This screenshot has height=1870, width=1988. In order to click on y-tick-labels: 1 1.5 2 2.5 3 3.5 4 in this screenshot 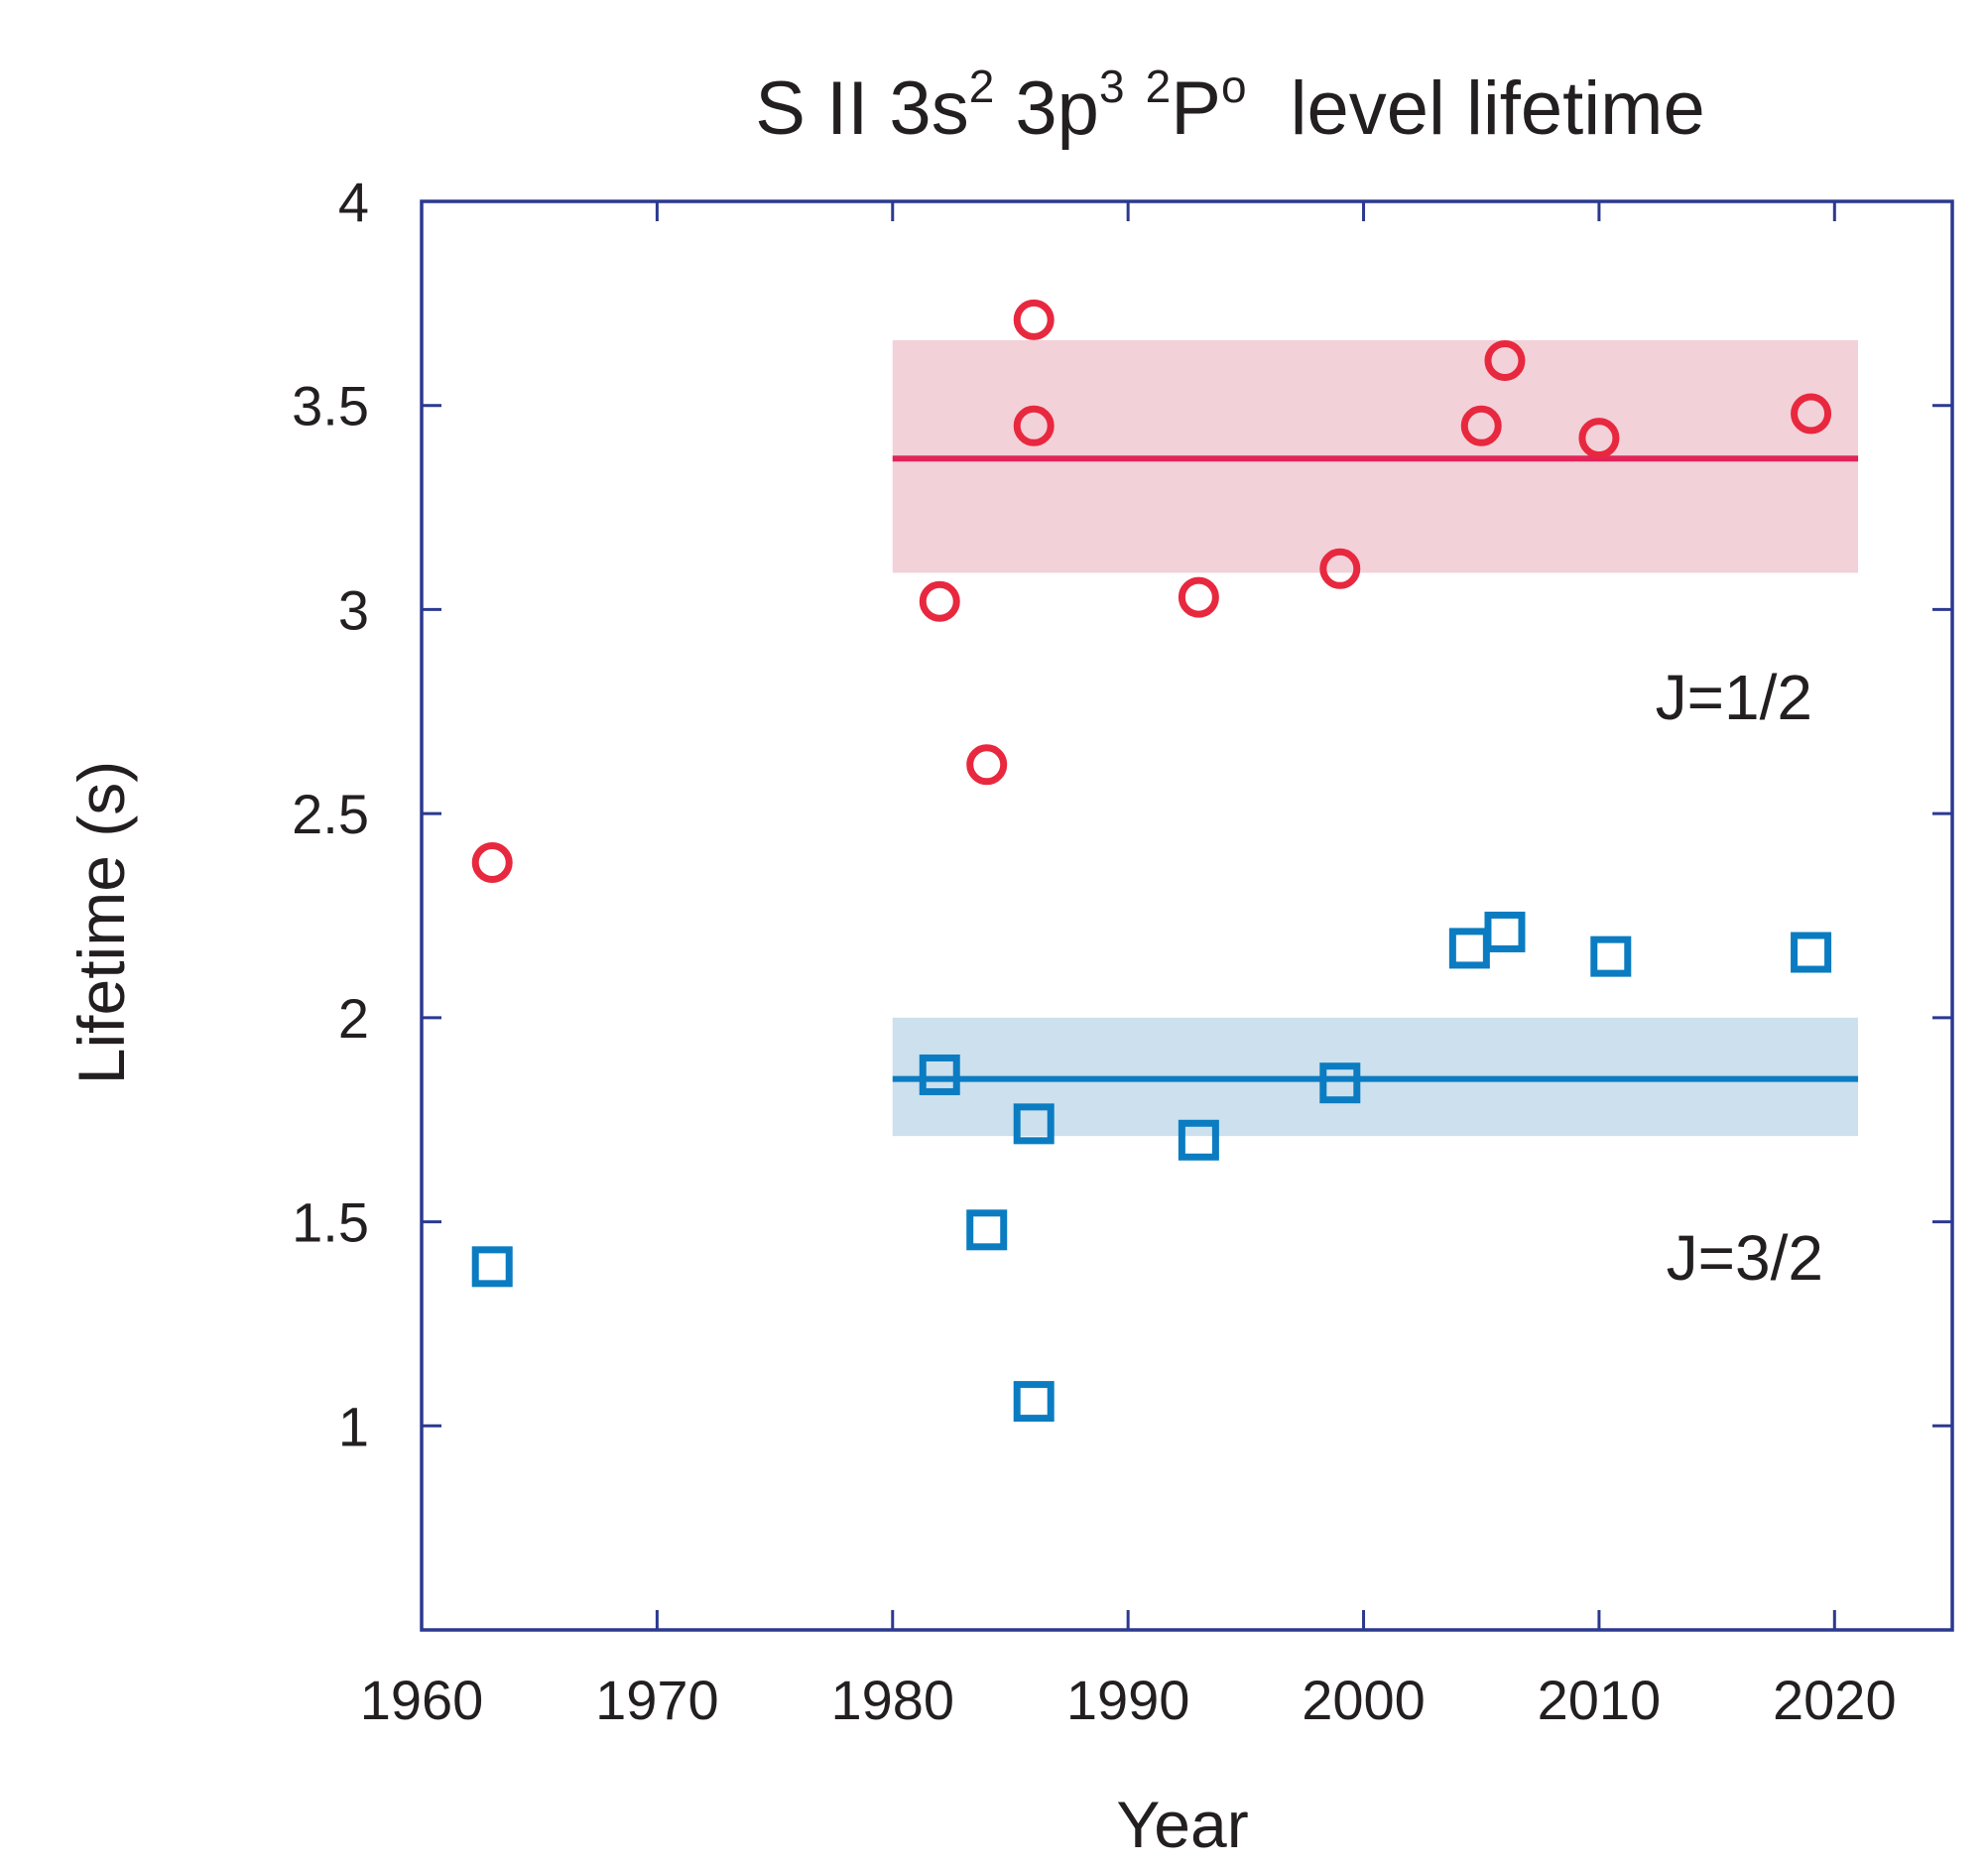, I will do `click(331, 814)`.